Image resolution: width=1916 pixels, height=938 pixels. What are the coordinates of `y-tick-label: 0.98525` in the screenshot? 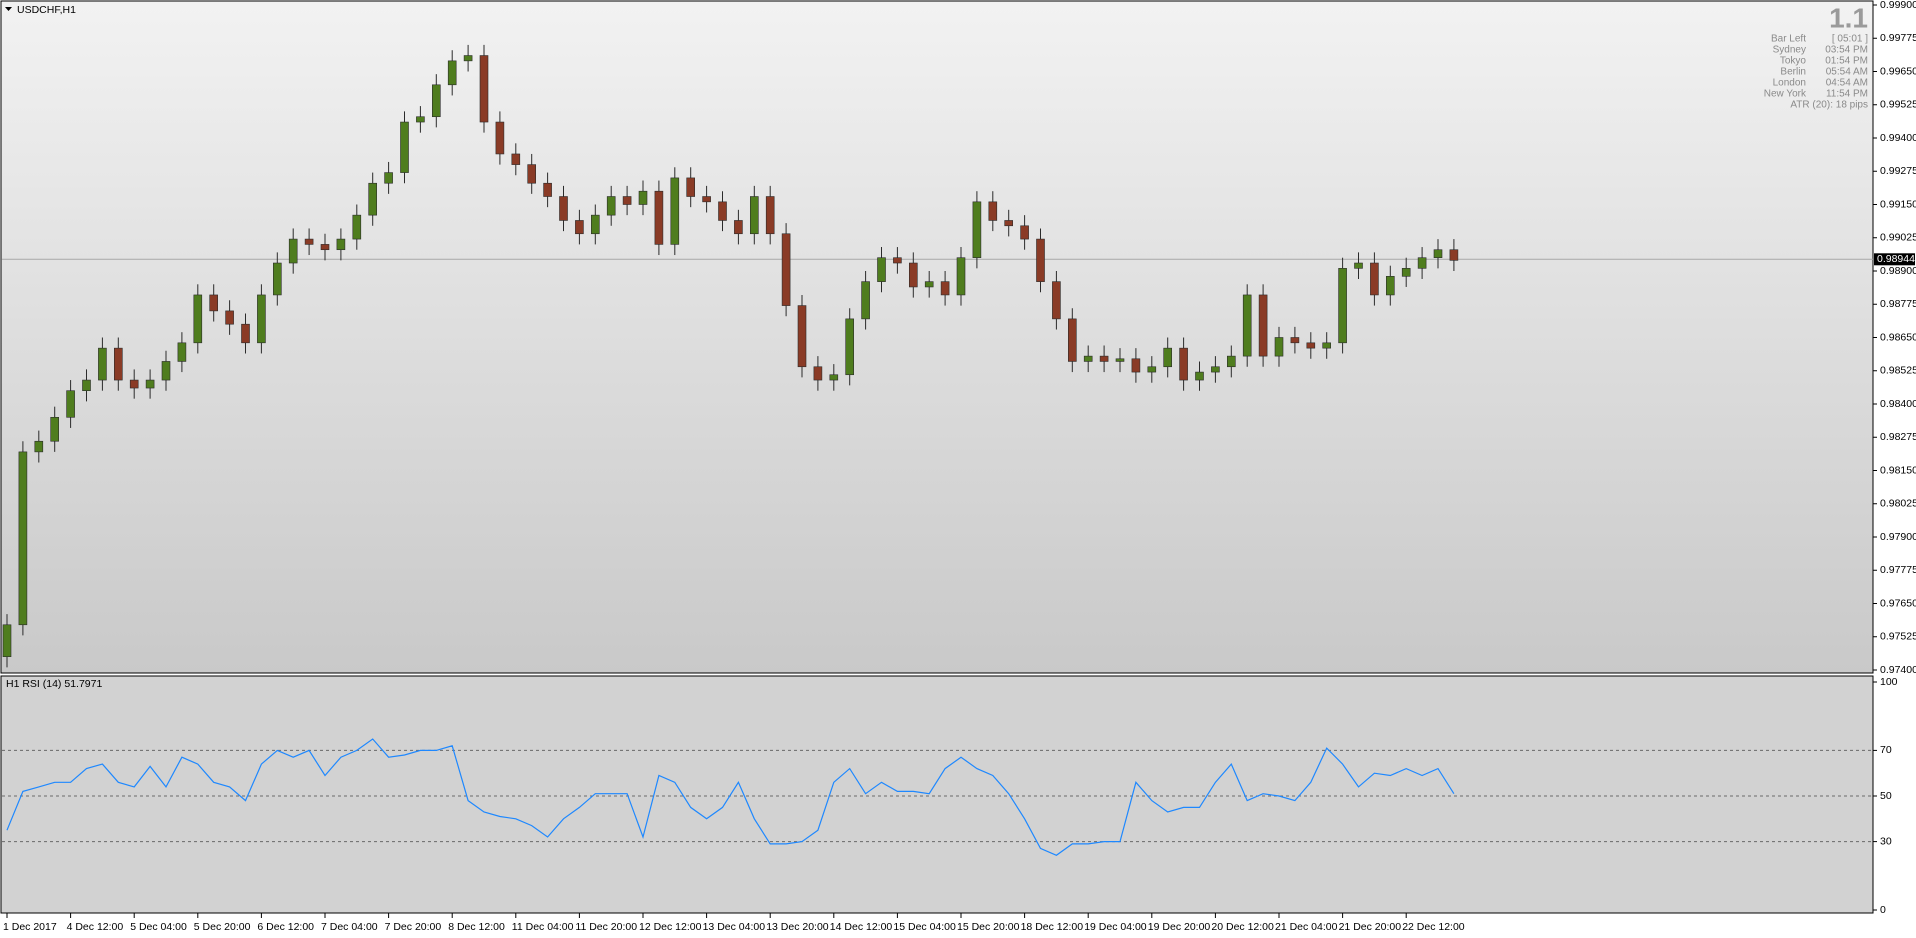 It's located at (1898, 371).